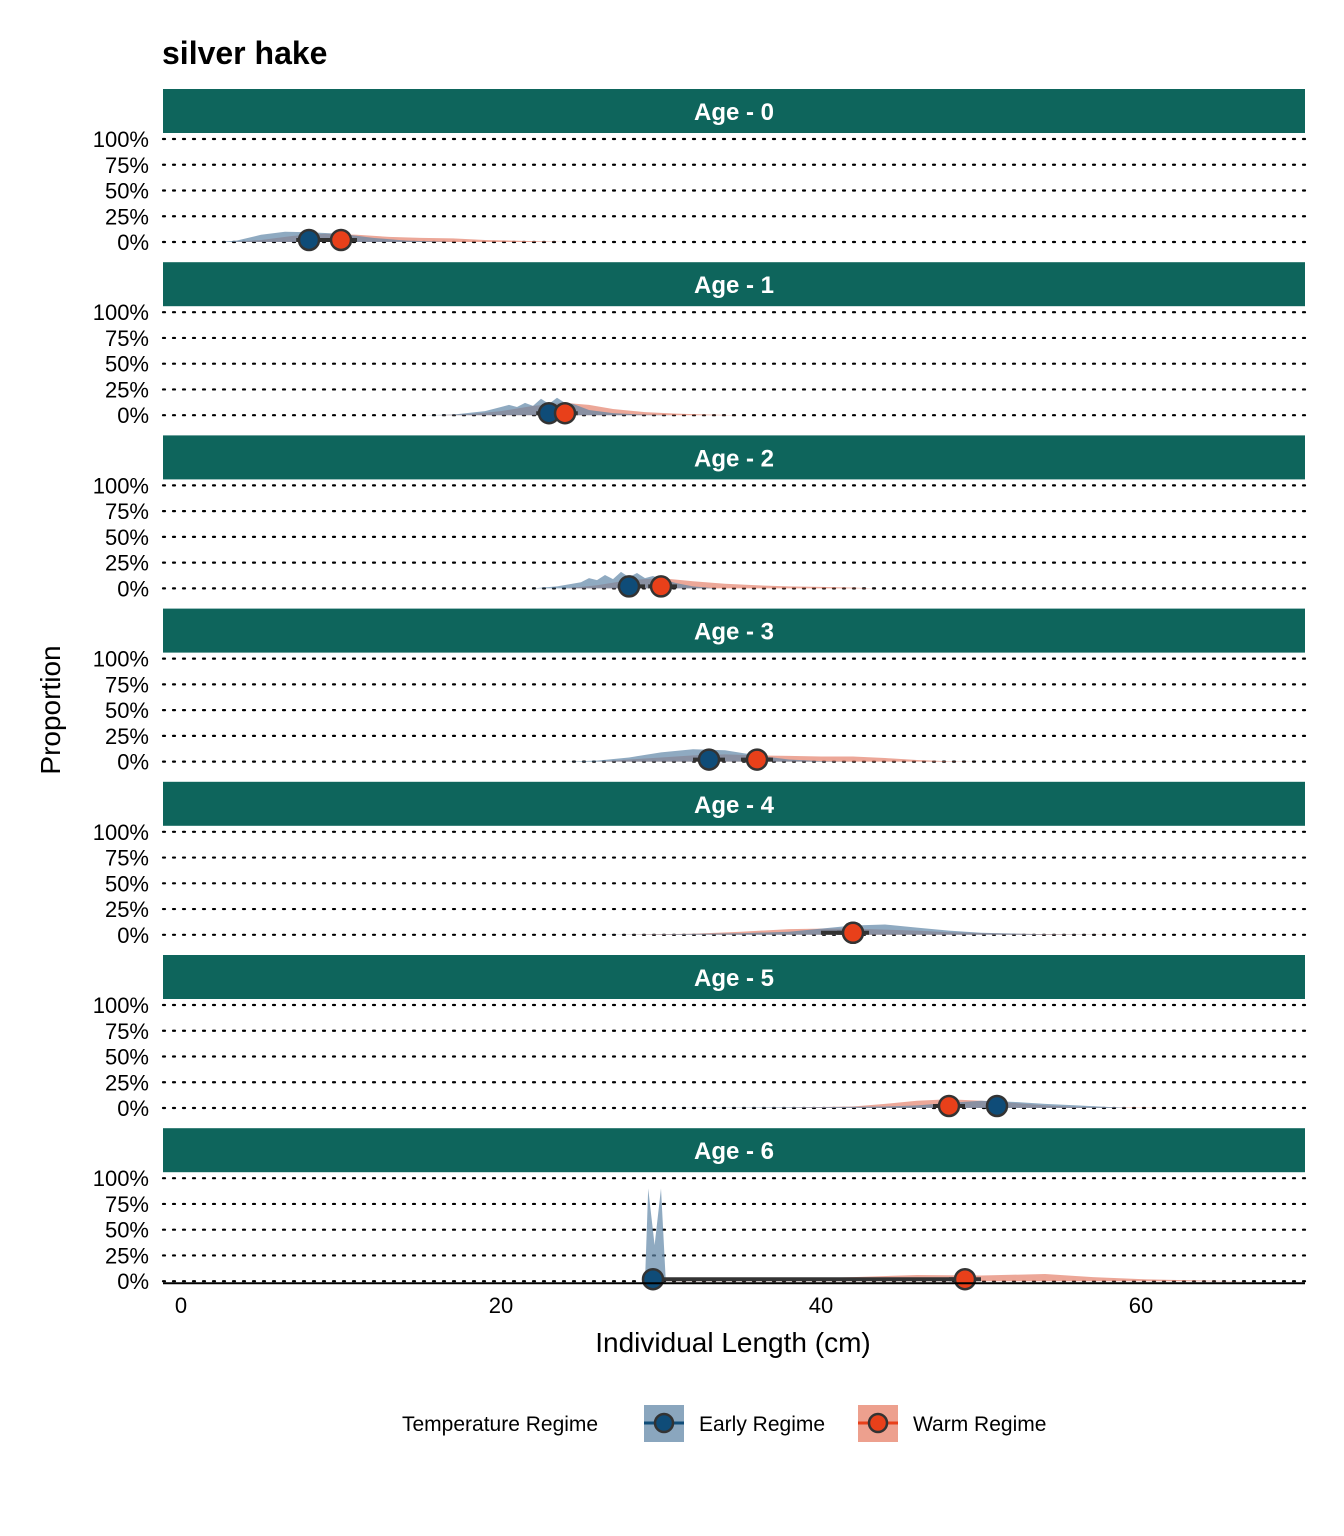 This screenshot has width=1344, height=1536. Describe the element at coordinates (700, 172) in the screenshot. I see `facet-panel: Age - 0 0%25%50%75%100%` at that location.